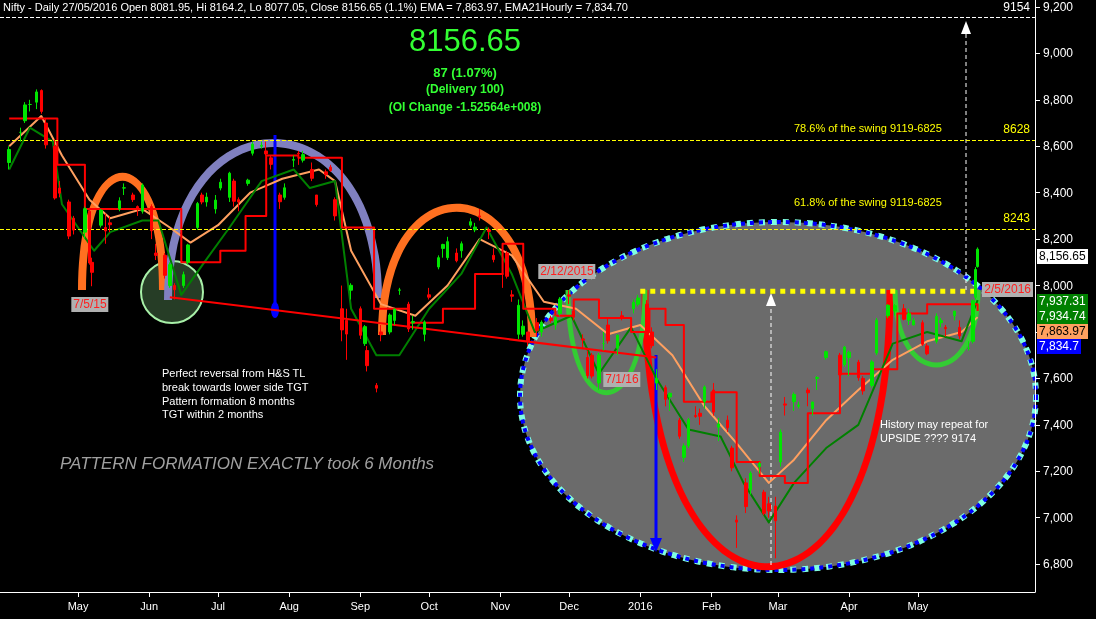 This screenshot has width=1096, height=619. Describe the element at coordinates (1059, 346) in the screenshot. I see `text: 7,834.7` at that location.